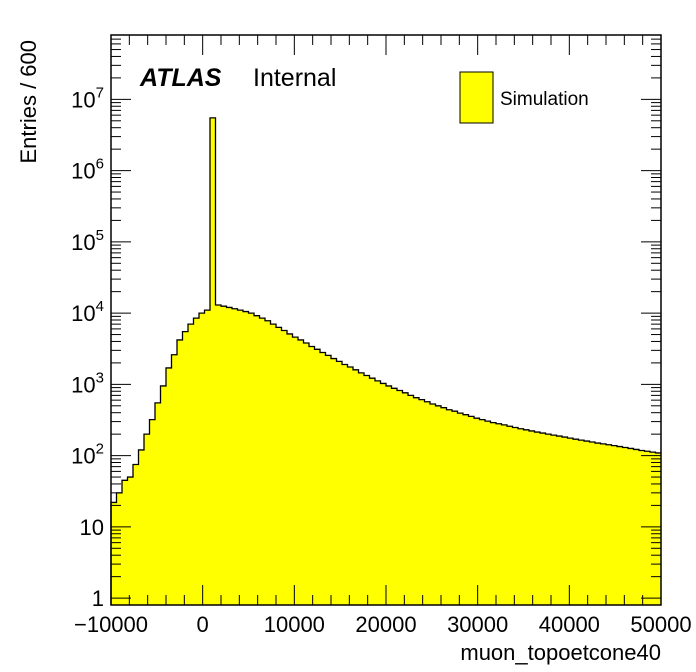 The image size is (696, 672). I want to click on x-axis-title: muon_topoetcone40, so click(560, 652).